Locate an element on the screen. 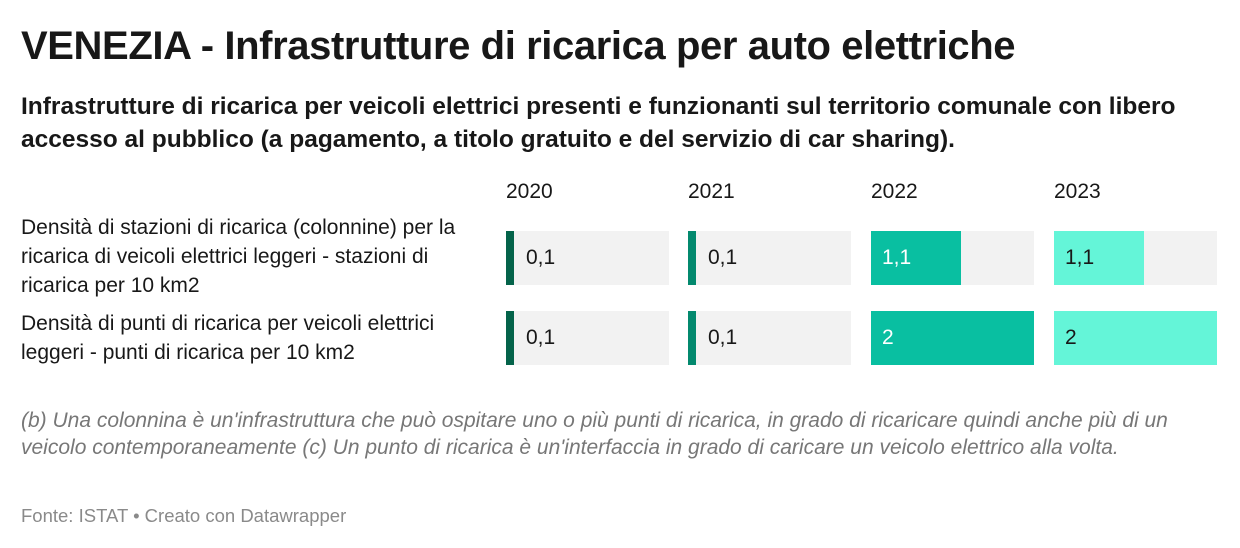 This screenshot has height=548, width=1240. column-header-2023: 2023 is located at coordinates (1077, 191).